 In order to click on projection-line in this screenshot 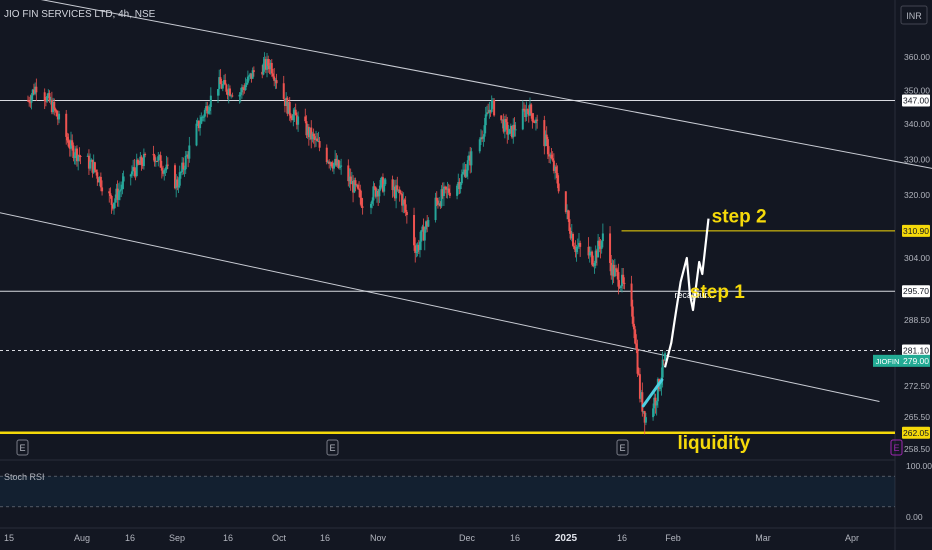, I will do `click(686, 293)`.